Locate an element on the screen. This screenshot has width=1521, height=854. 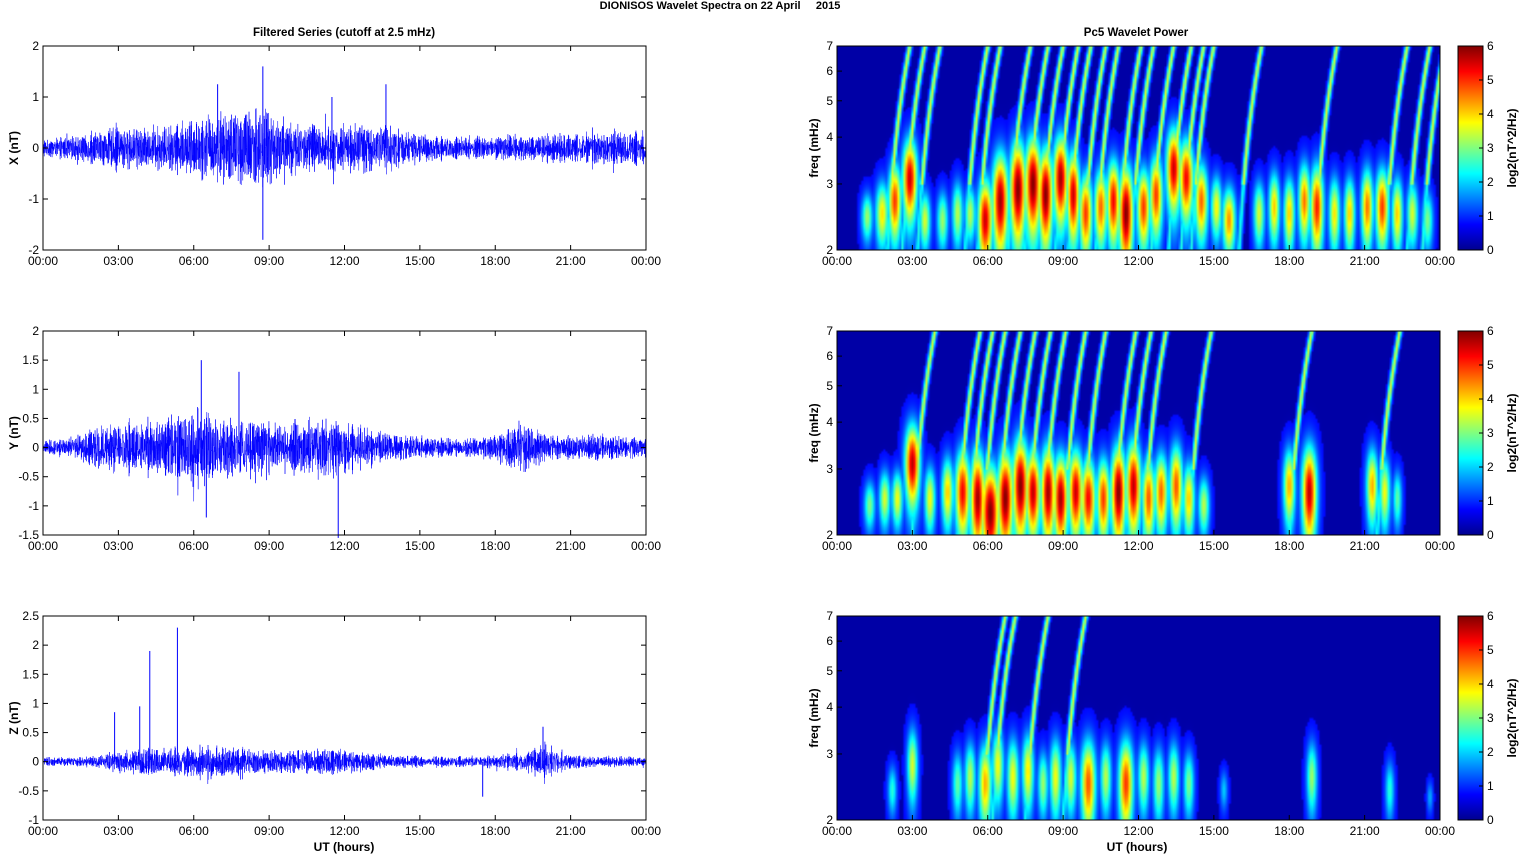
left-xlabel: UT (hours) is located at coordinates (344, 847).